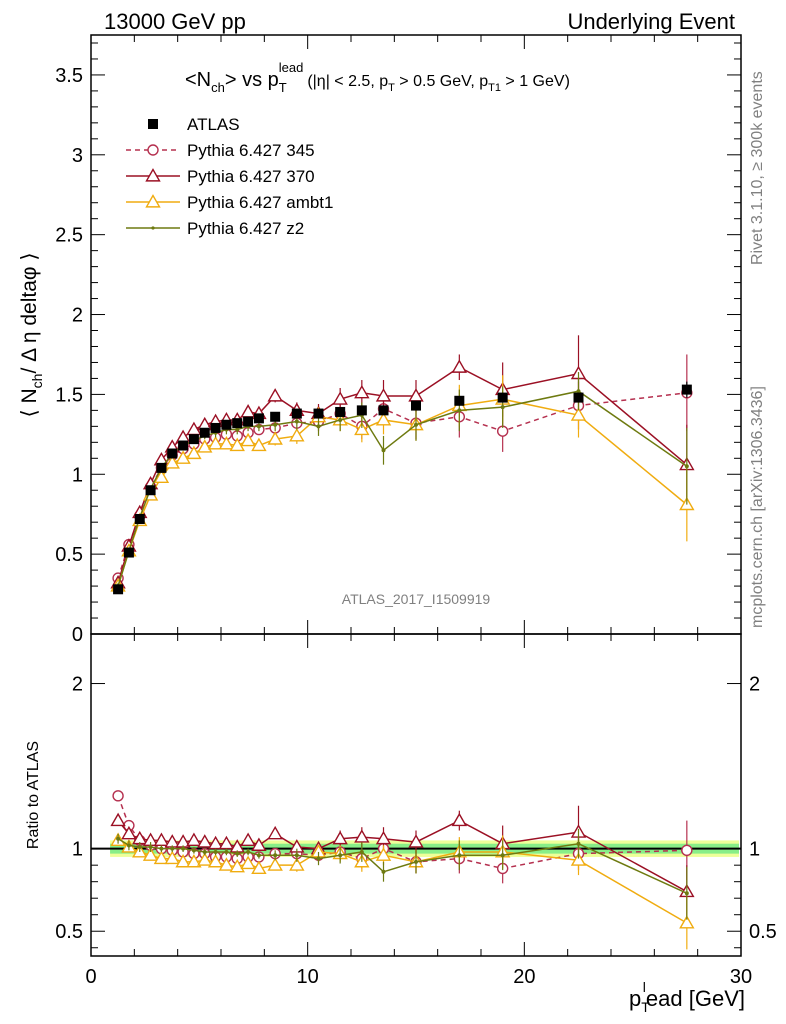 The width and height of the screenshot is (786, 1024). Describe the element at coordinates (153, 175) in the screenshot. I see `legend-marker-p370` at that location.